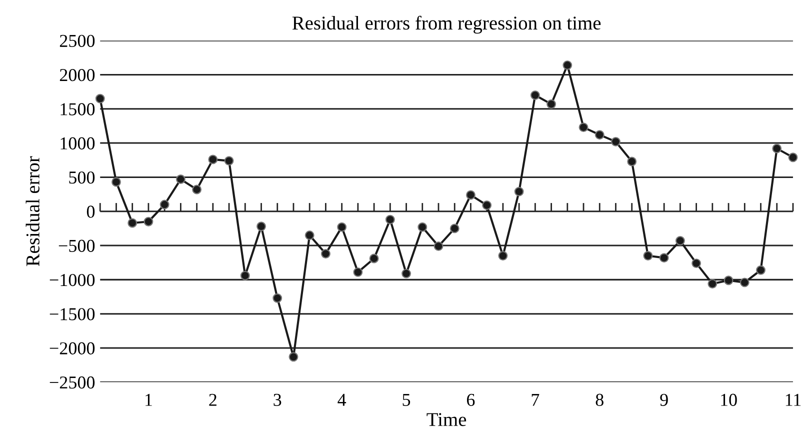 The height and width of the screenshot is (427, 801). Describe the element at coordinates (77, 109) in the screenshot. I see `y-tick-label: 1500` at that location.